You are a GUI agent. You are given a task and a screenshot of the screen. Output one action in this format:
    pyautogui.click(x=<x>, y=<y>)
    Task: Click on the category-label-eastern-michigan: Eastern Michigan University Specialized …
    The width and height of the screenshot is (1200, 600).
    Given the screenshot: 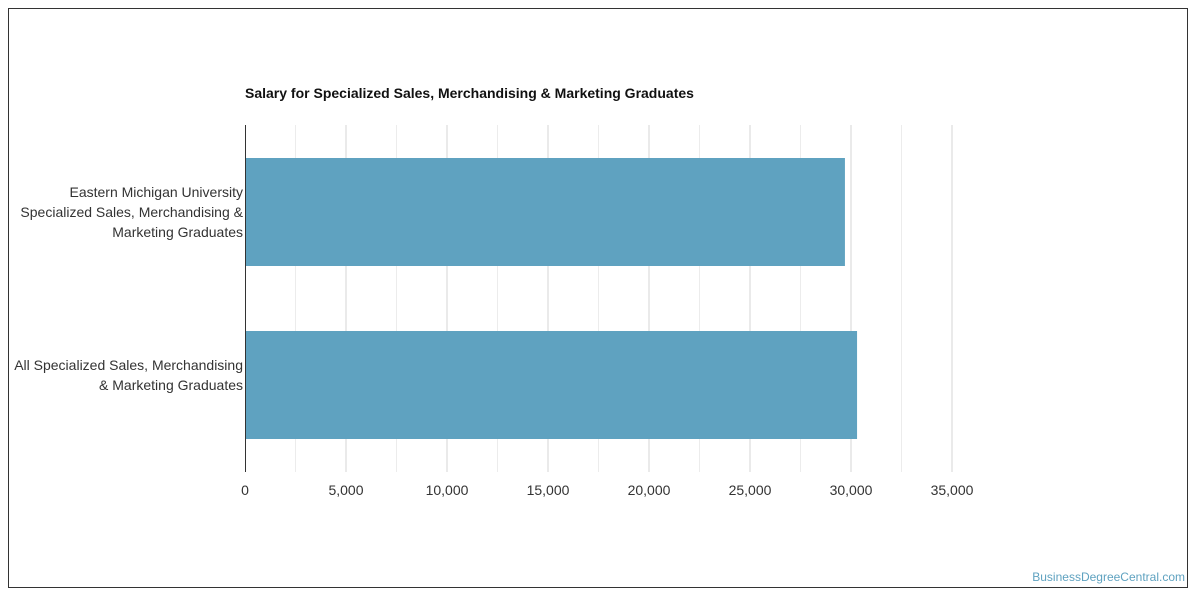 What is the action you would take?
    pyautogui.click(x=131, y=212)
    